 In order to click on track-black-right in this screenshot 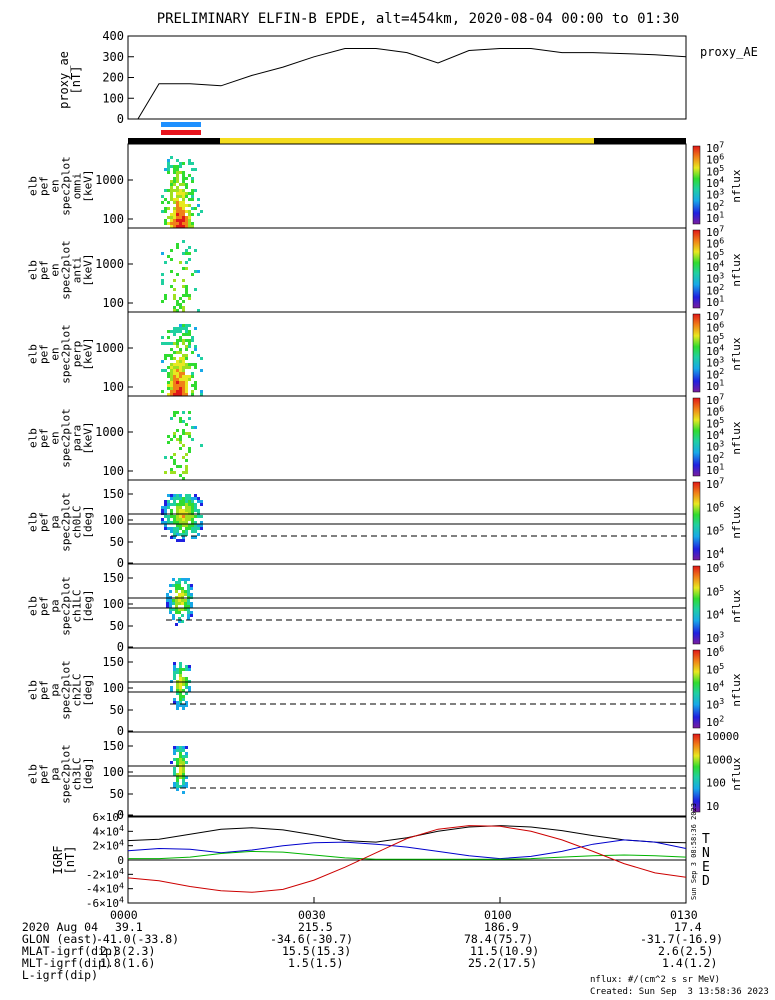, I will do `click(640, 141)`.